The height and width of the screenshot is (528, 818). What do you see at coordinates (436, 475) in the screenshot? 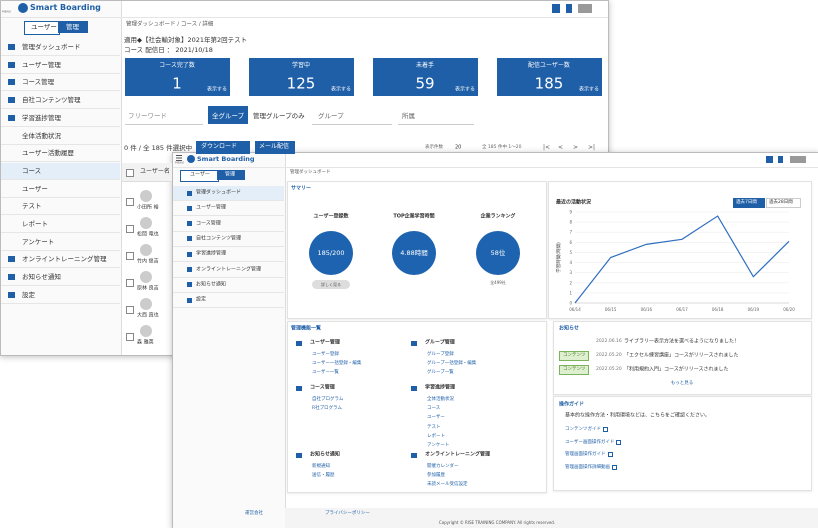
I see `function-link: 参加履歴` at bounding box center [436, 475].